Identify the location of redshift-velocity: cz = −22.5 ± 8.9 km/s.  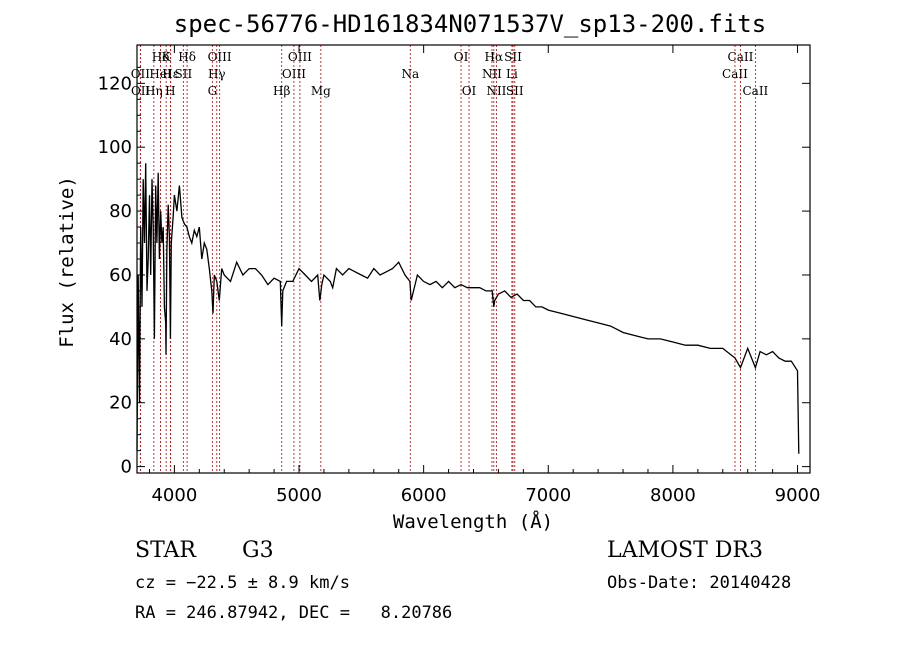
(242, 583).